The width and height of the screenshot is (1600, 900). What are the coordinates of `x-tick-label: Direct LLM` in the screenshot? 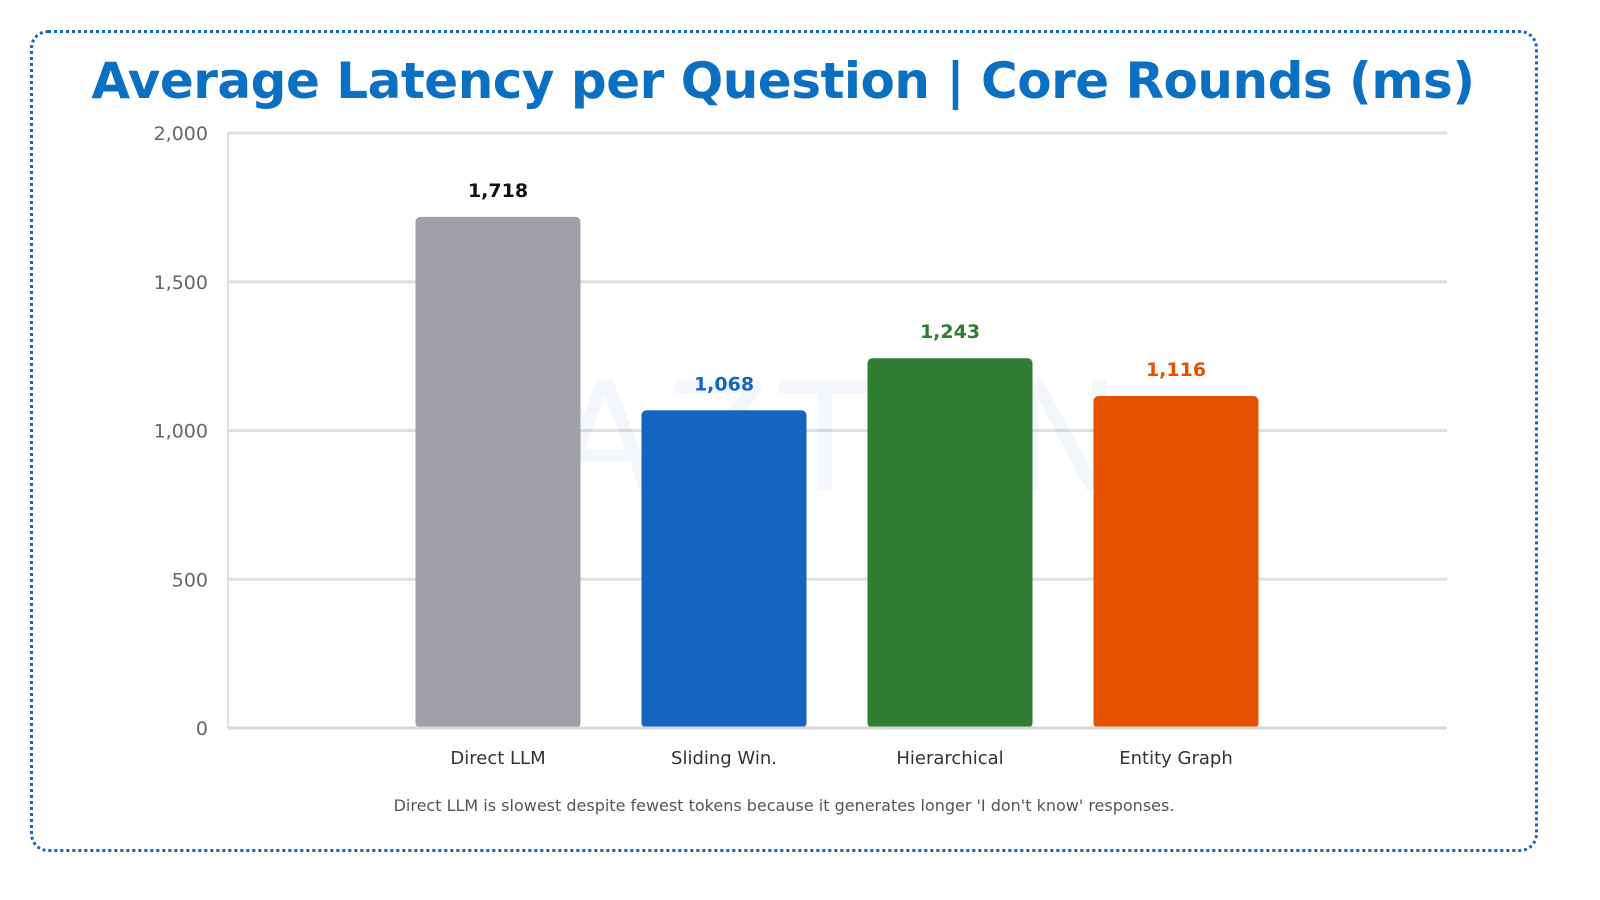 It's located at (497, 758).